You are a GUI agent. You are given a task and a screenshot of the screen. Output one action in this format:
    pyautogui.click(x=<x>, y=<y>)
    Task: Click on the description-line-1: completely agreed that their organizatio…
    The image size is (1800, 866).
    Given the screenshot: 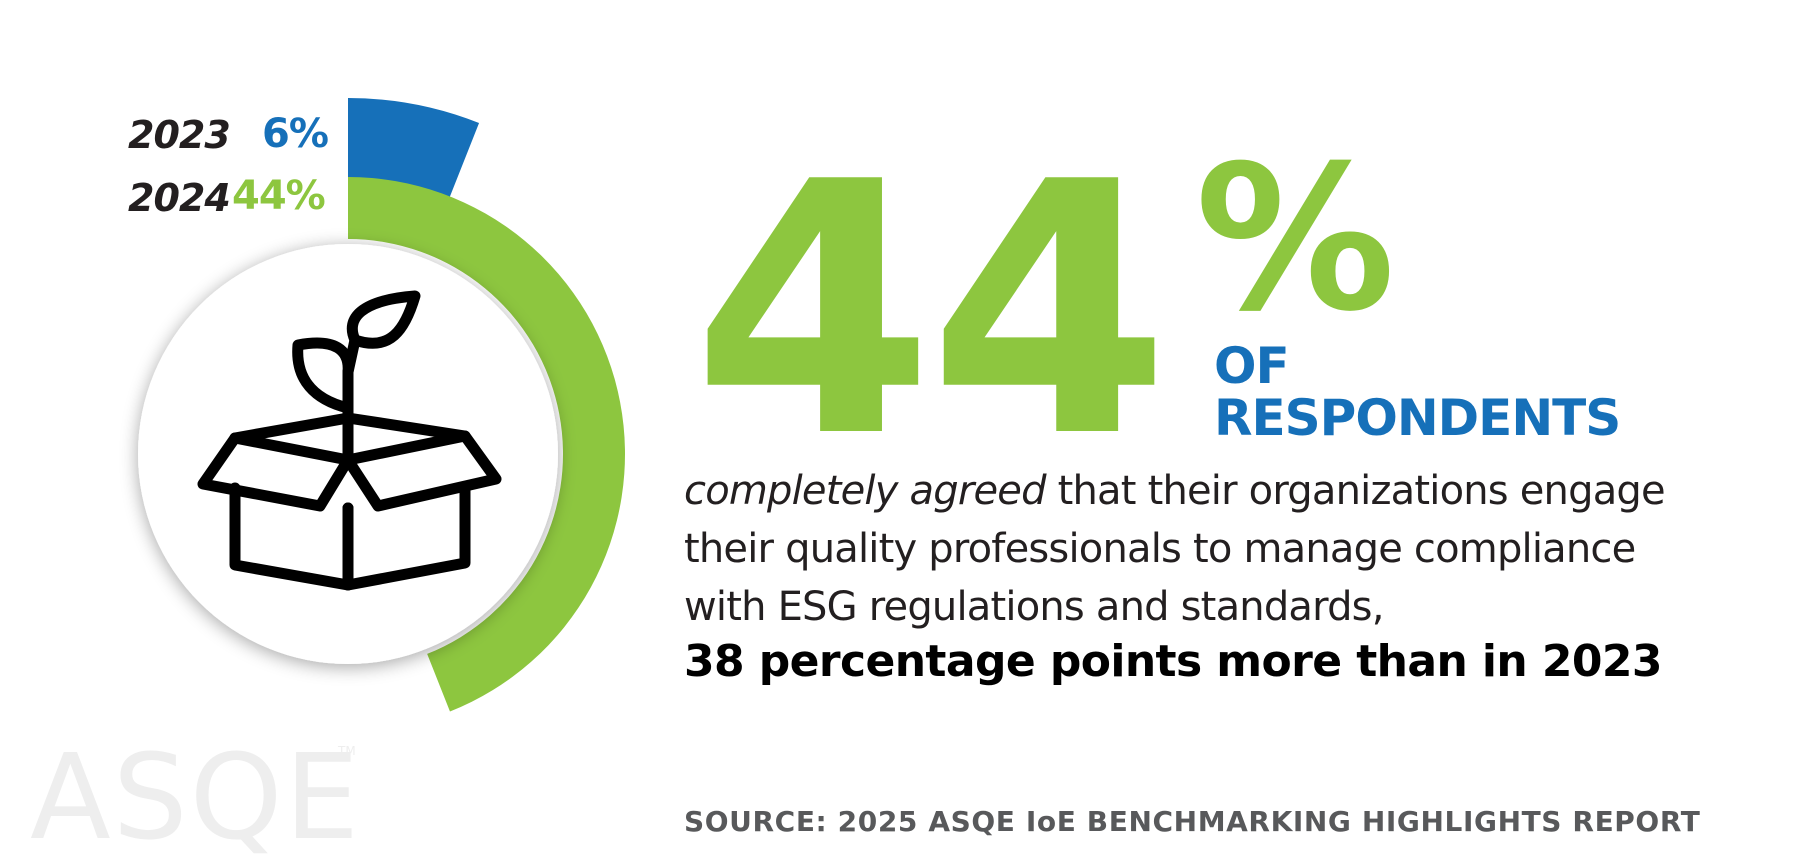 What is the action you would take?
    pyautogui.click(x=1239, y=491)
    